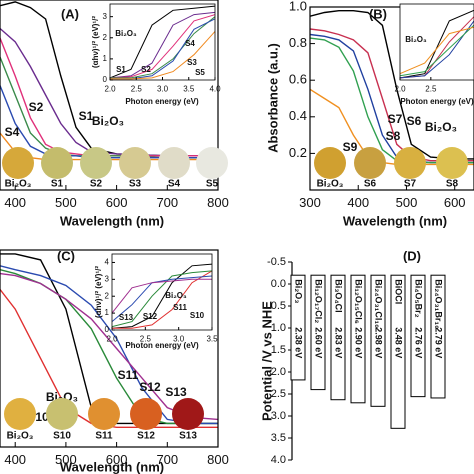 The width and height of the screenshot is (474, 474). I want to click on gap-label: 2.83 eV, so click(339, 342).